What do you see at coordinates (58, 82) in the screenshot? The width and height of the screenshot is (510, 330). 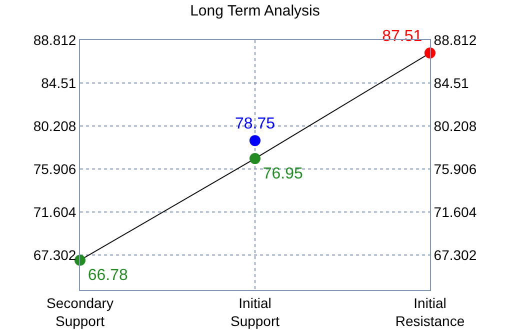 I see `y-tick-label: 84.51` at bounding box center [58, 82].